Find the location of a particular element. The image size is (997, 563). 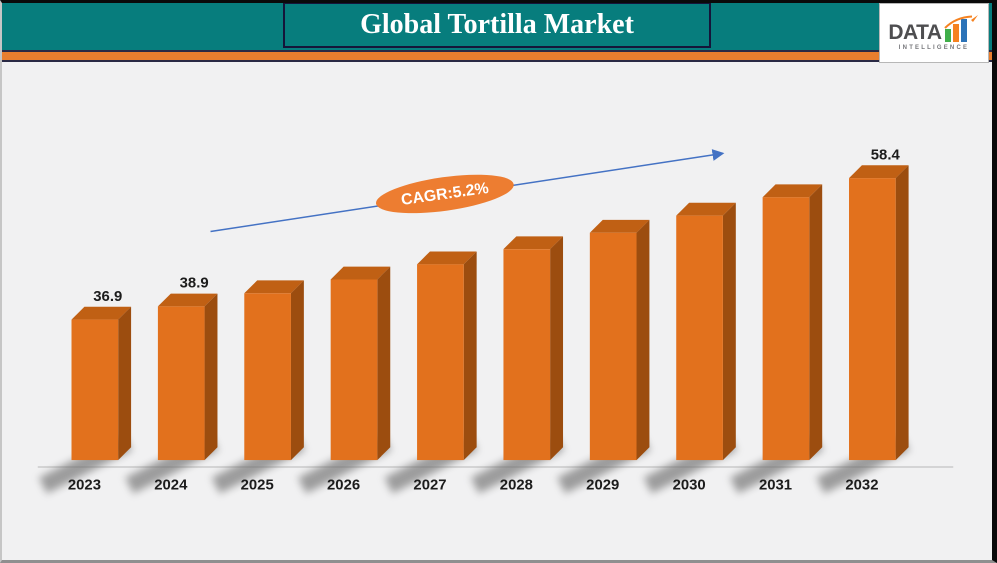

bar-2029 is located at coordinates (619, 340).